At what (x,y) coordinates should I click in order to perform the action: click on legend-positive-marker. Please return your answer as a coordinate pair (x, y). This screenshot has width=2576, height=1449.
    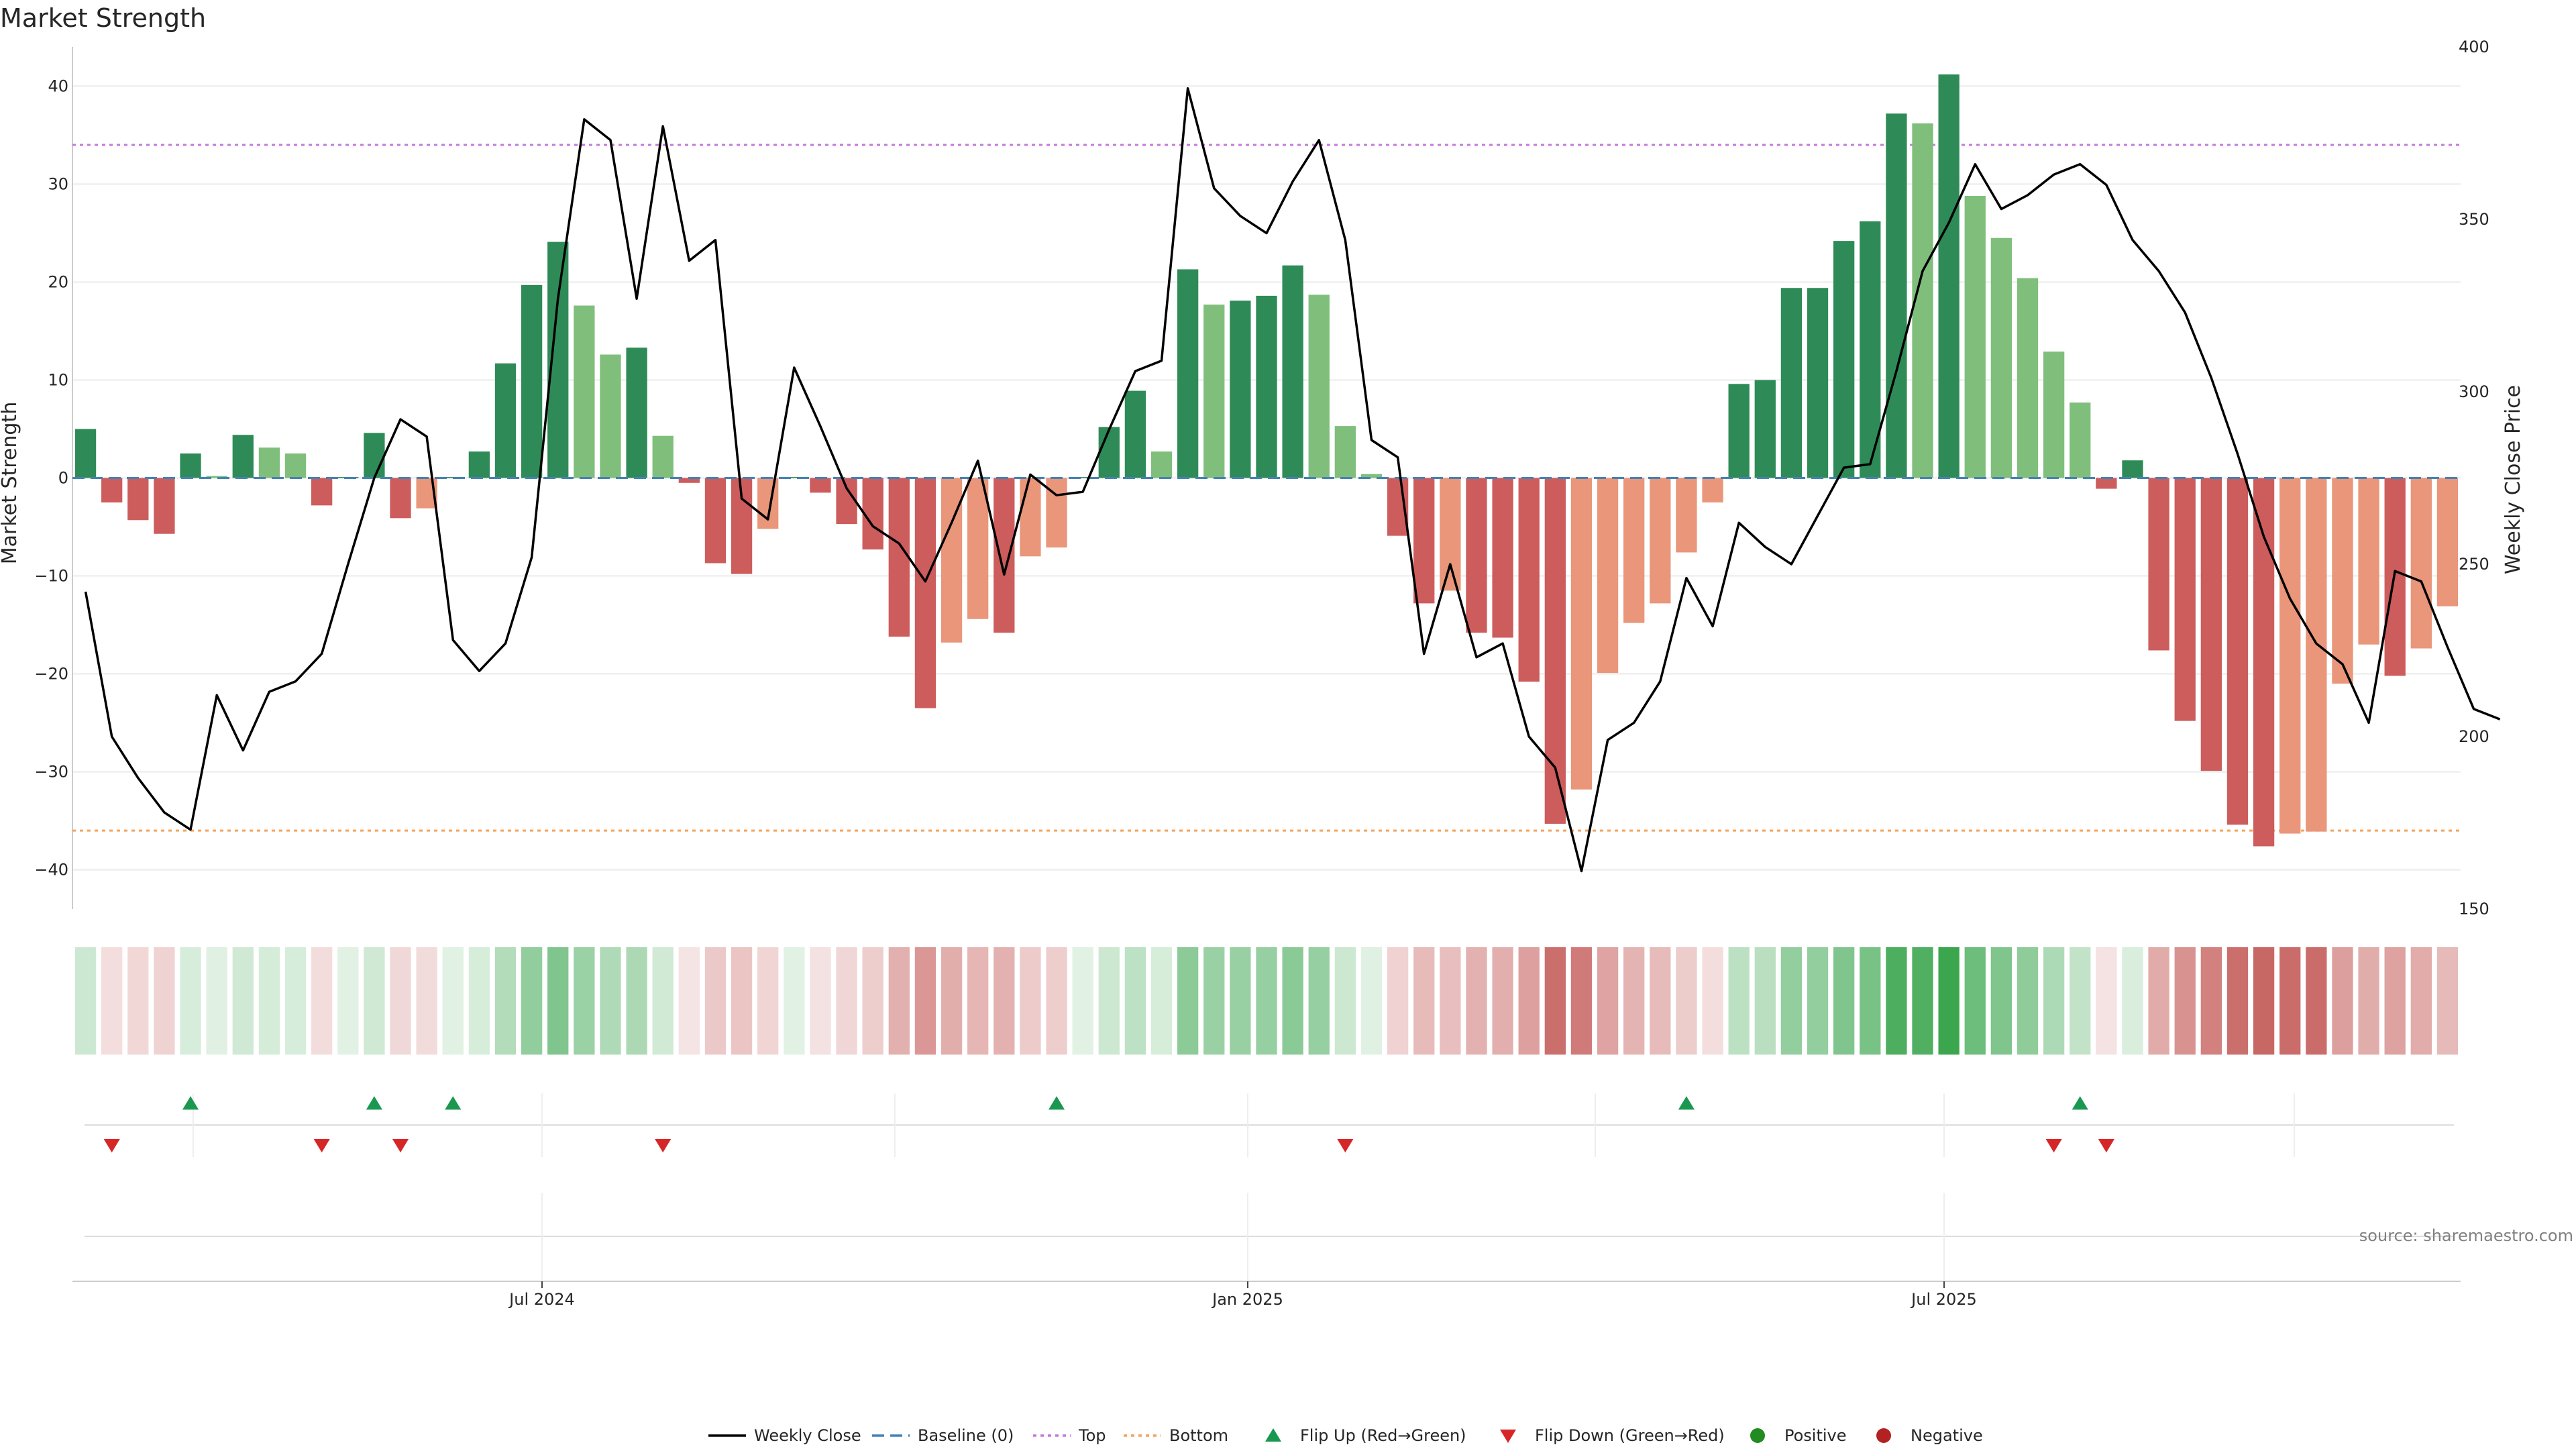
    Looking at the image, I should click on (1757, 1435).